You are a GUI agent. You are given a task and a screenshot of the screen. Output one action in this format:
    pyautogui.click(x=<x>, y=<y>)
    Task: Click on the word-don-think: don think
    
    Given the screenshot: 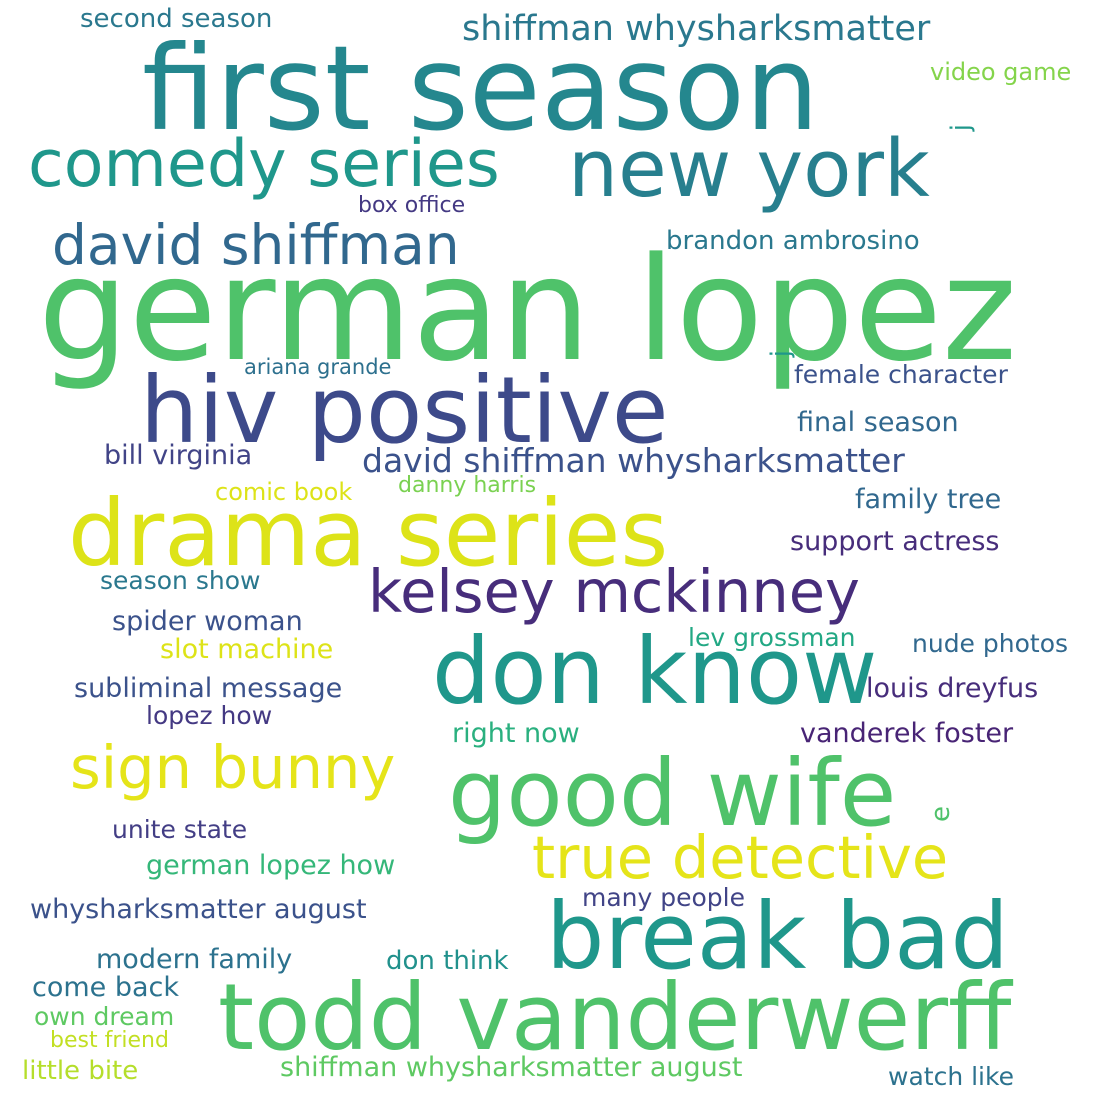 What is the action you would take?
    pyautogui.click(x=447, y=961)
    